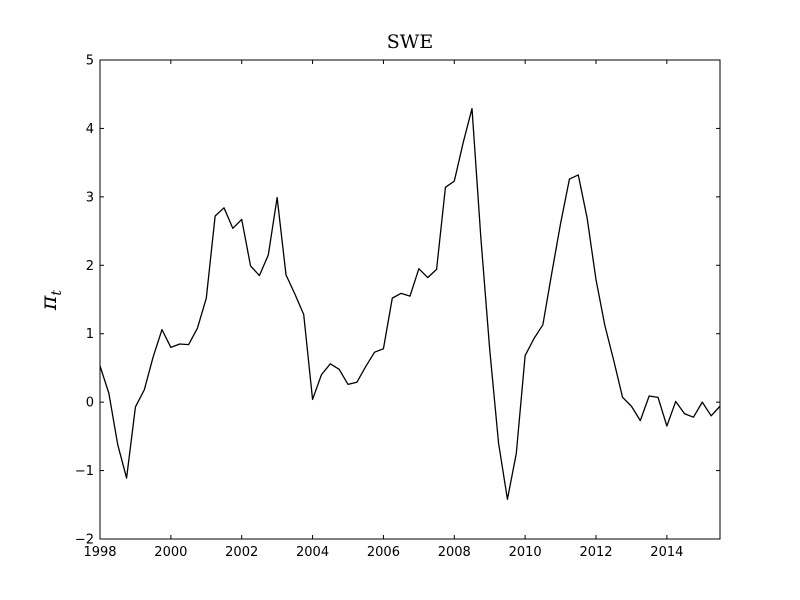 Image resolution: width=800 pixels, height=600 pixels. Describe the element at coordinates (90, 403) in the screenshot. I see `y-tick-label: 0` at that location.